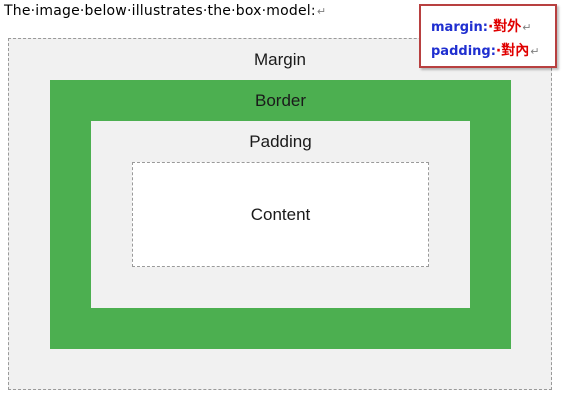 The image size is (564, 400). Describe the element at coordinates (463, 51) in the screenshot. I see `note-key-padding: padding:` at that location.